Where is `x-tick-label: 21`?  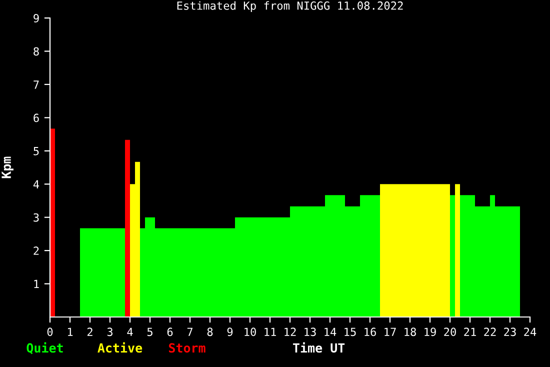
x-tick-label: 21 is located at coordinates (470, 332).